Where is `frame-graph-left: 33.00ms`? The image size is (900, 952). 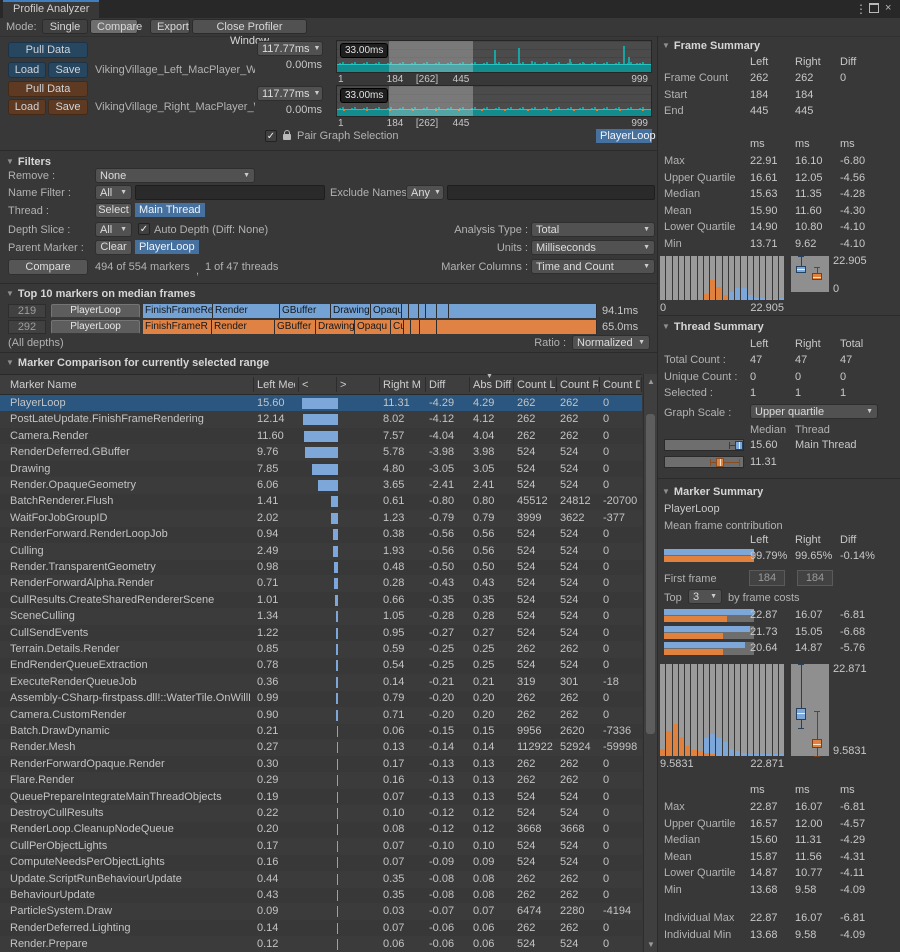 frame-graph-left: 33.00ms is located at coordinates (494, 56).